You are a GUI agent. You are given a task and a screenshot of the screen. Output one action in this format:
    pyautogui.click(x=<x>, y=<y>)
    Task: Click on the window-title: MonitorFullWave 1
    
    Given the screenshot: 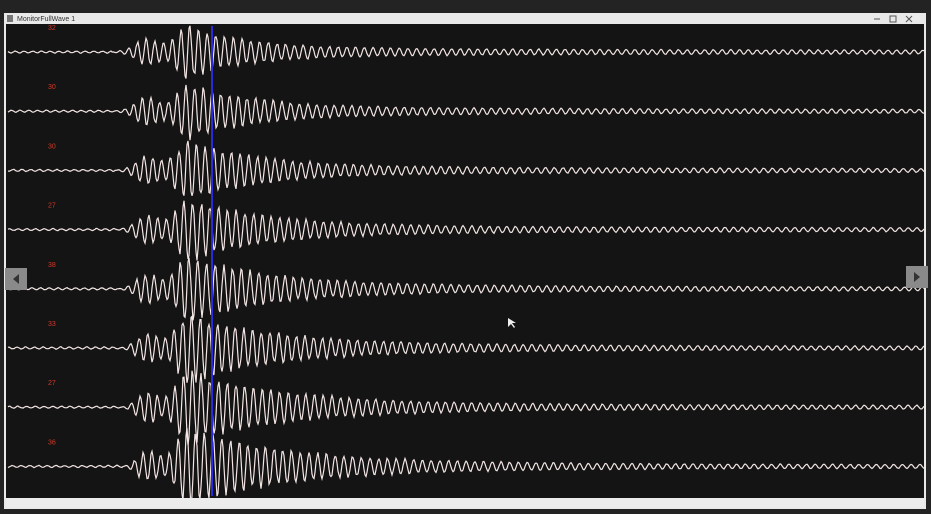 What is the action you would take?
    pyautogui.click(x=46, y=19)
    